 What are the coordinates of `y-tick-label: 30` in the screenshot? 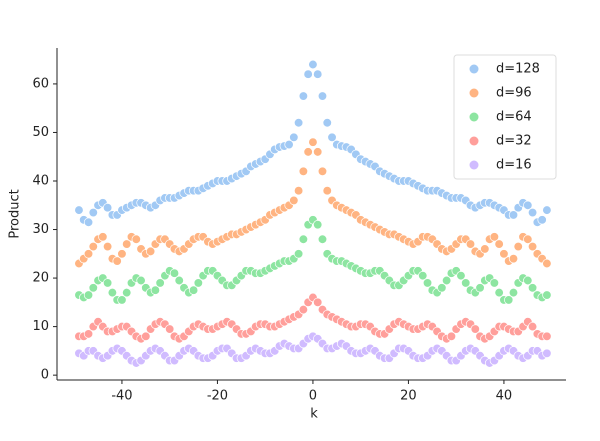 It's located at (40, 229).